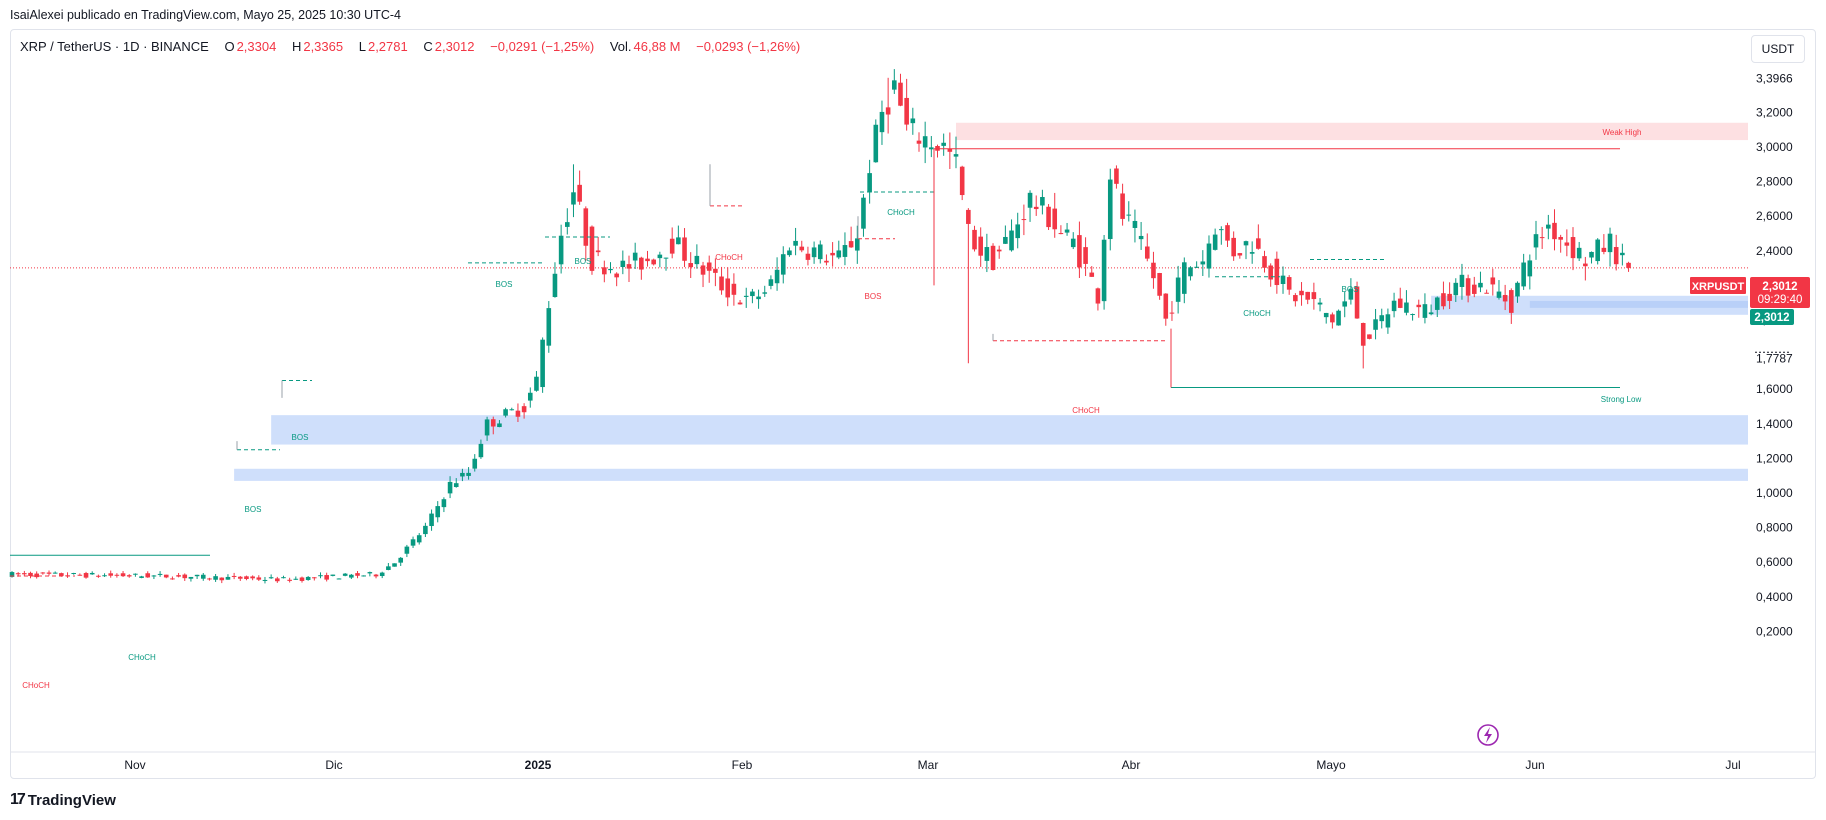  I want to click on y-tick-label: 1,2000, so click(1774, 458).